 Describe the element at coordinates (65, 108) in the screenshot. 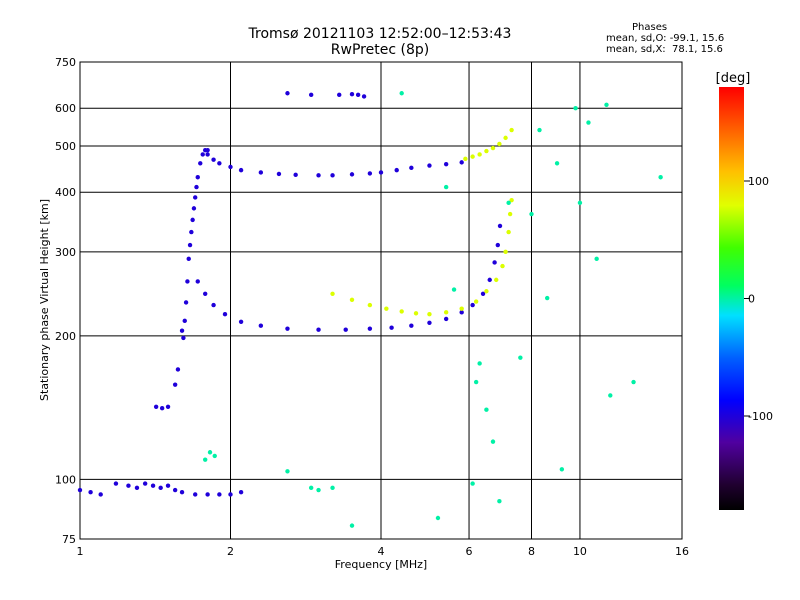

I see `y-tick-label: 600` at that location.